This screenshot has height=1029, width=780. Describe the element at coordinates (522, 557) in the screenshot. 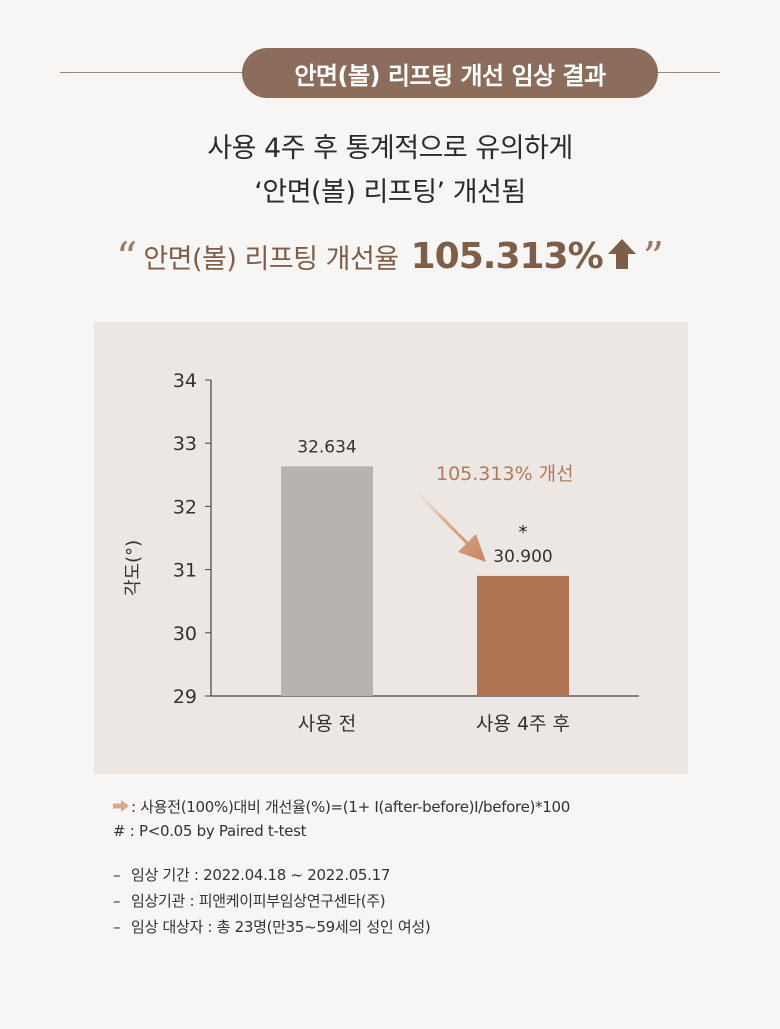

I see `bar-value-label: 30.900` at that location.